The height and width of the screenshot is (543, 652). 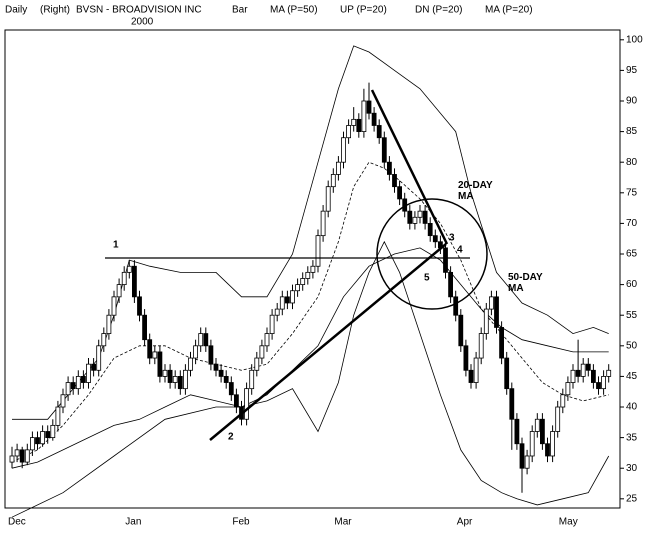 What do you see at coordinates (632, 376) in the screenshot?
I see `y-tick-label: 45` at bounding box center [632, 376].